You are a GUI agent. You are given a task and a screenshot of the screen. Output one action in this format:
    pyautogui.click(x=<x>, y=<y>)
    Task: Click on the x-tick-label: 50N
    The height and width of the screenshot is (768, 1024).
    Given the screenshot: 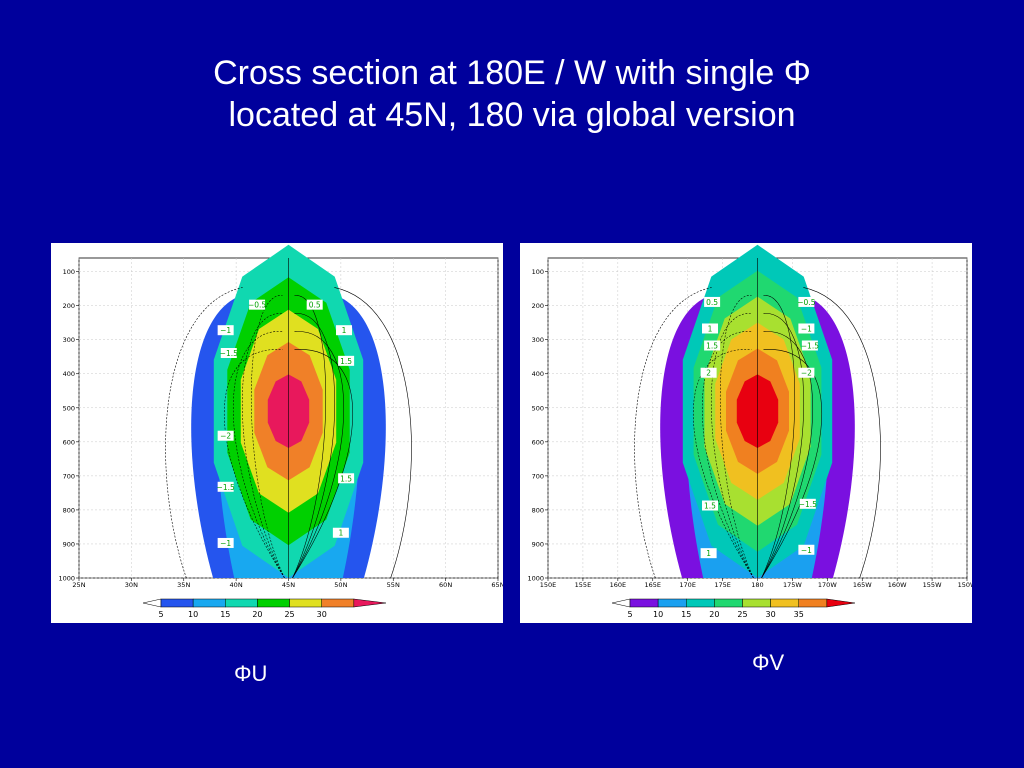 What is the action you would take?
    pyautogui.click(x=340, y=585)
    